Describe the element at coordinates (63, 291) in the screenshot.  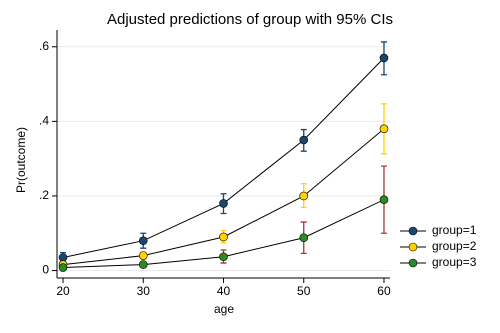
I see `x-tick-label: 20` at that location.